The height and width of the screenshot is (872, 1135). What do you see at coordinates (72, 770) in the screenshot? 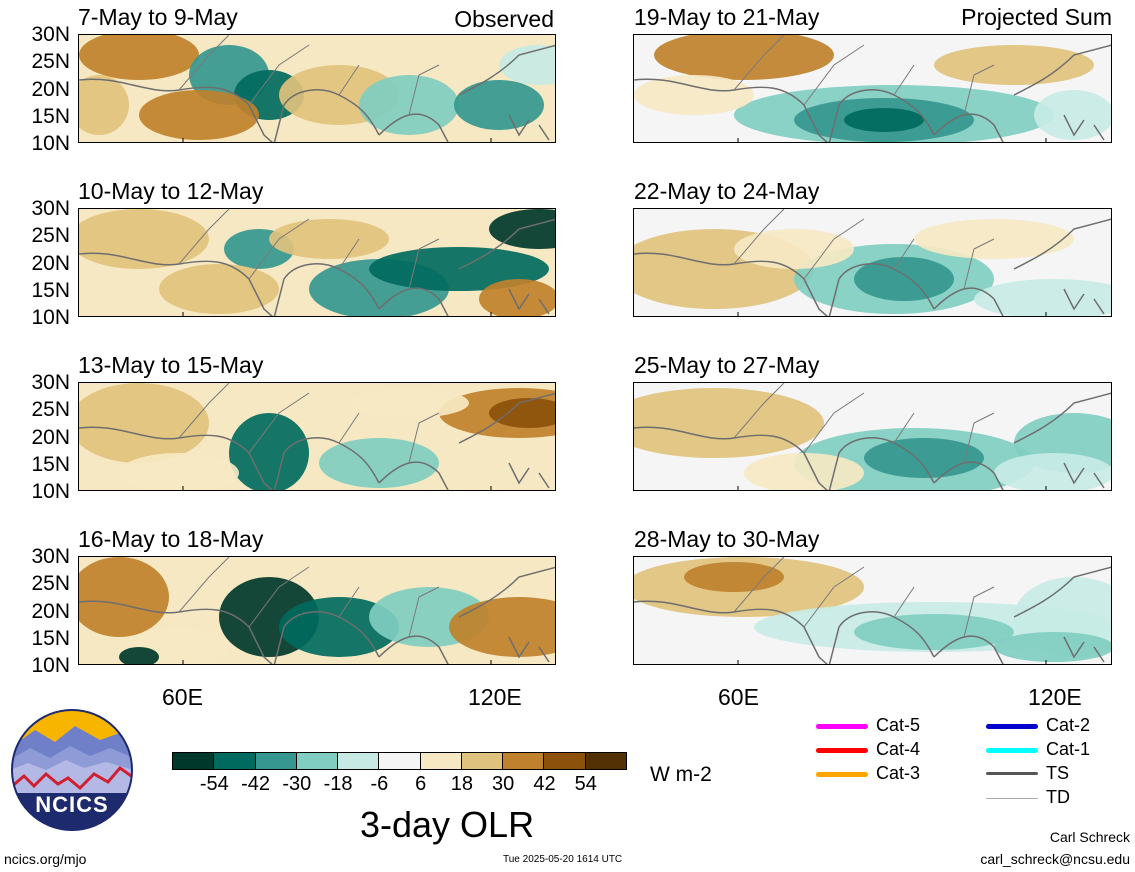
I see `ncics-logo: NCICS` at bounding box center [72, 770].